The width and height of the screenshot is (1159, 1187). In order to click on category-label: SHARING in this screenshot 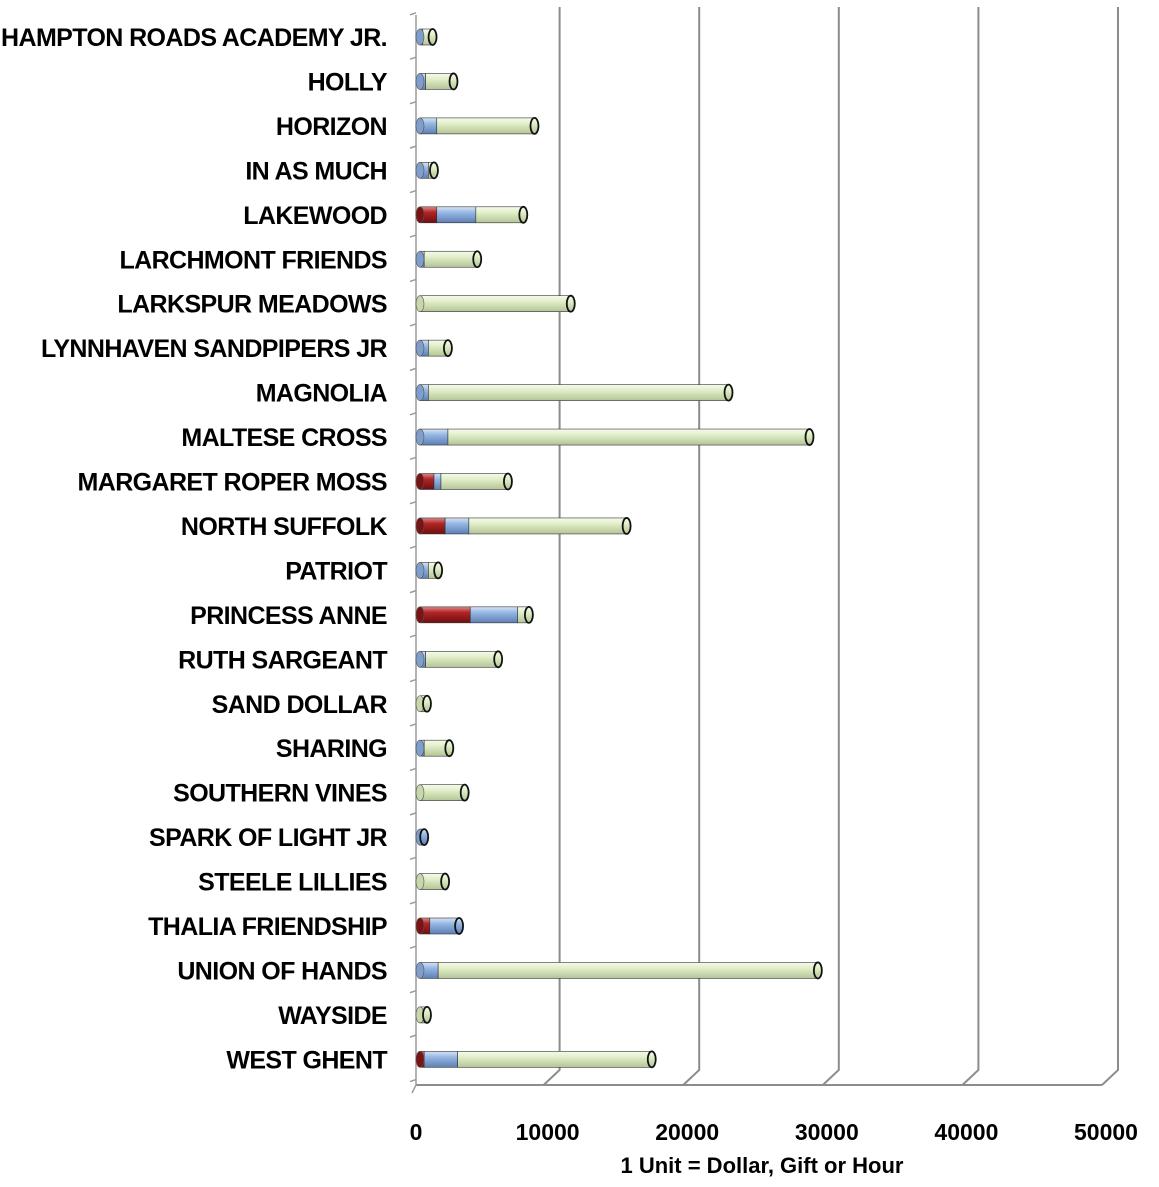, I will do `click(331, 749)`.